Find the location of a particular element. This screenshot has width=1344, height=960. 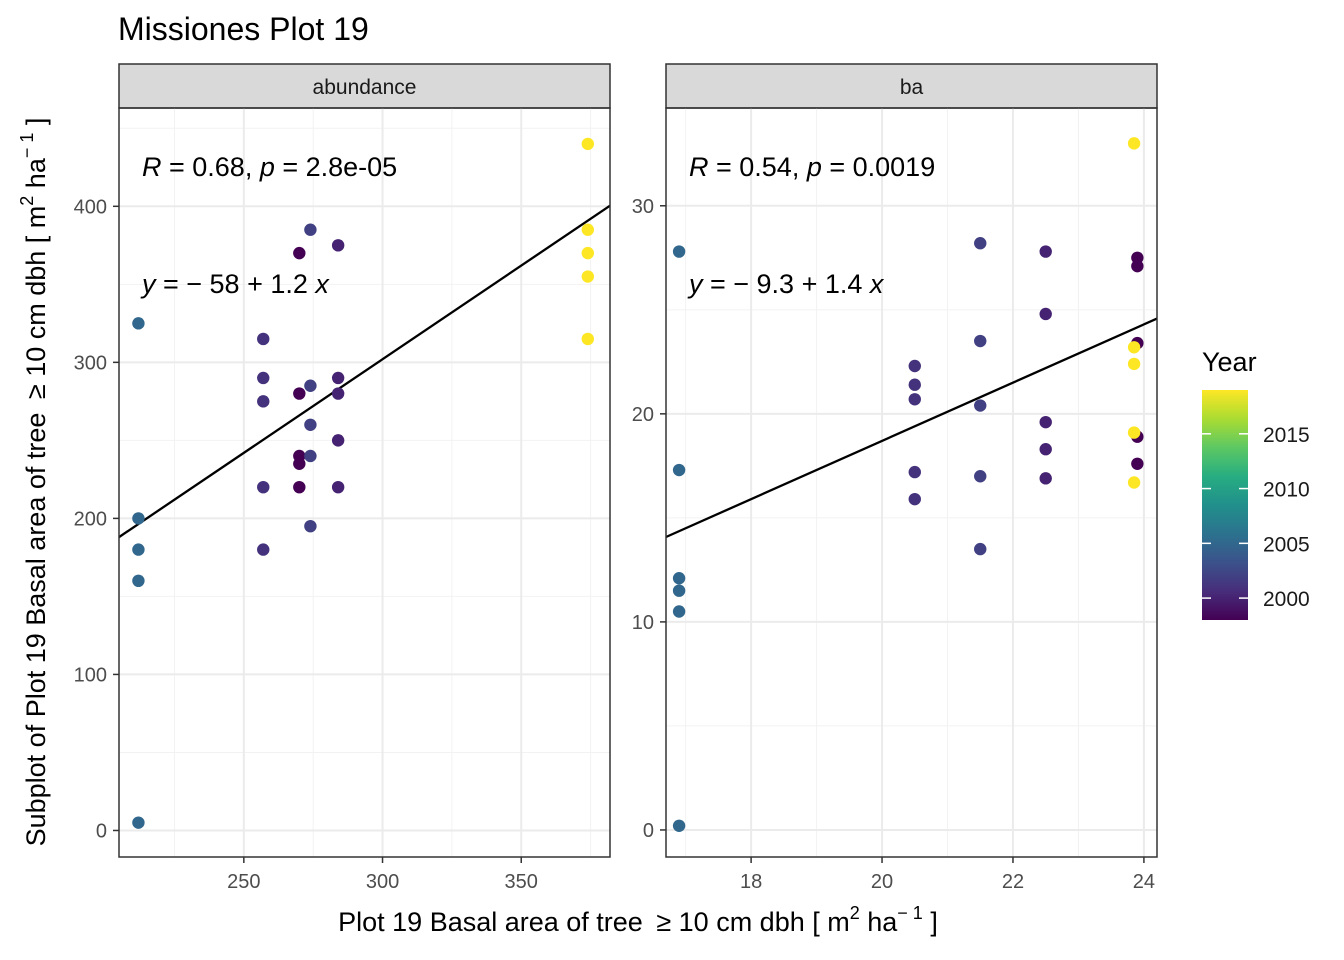

y-tick-label: 400 is located at coordinates (90, 207).